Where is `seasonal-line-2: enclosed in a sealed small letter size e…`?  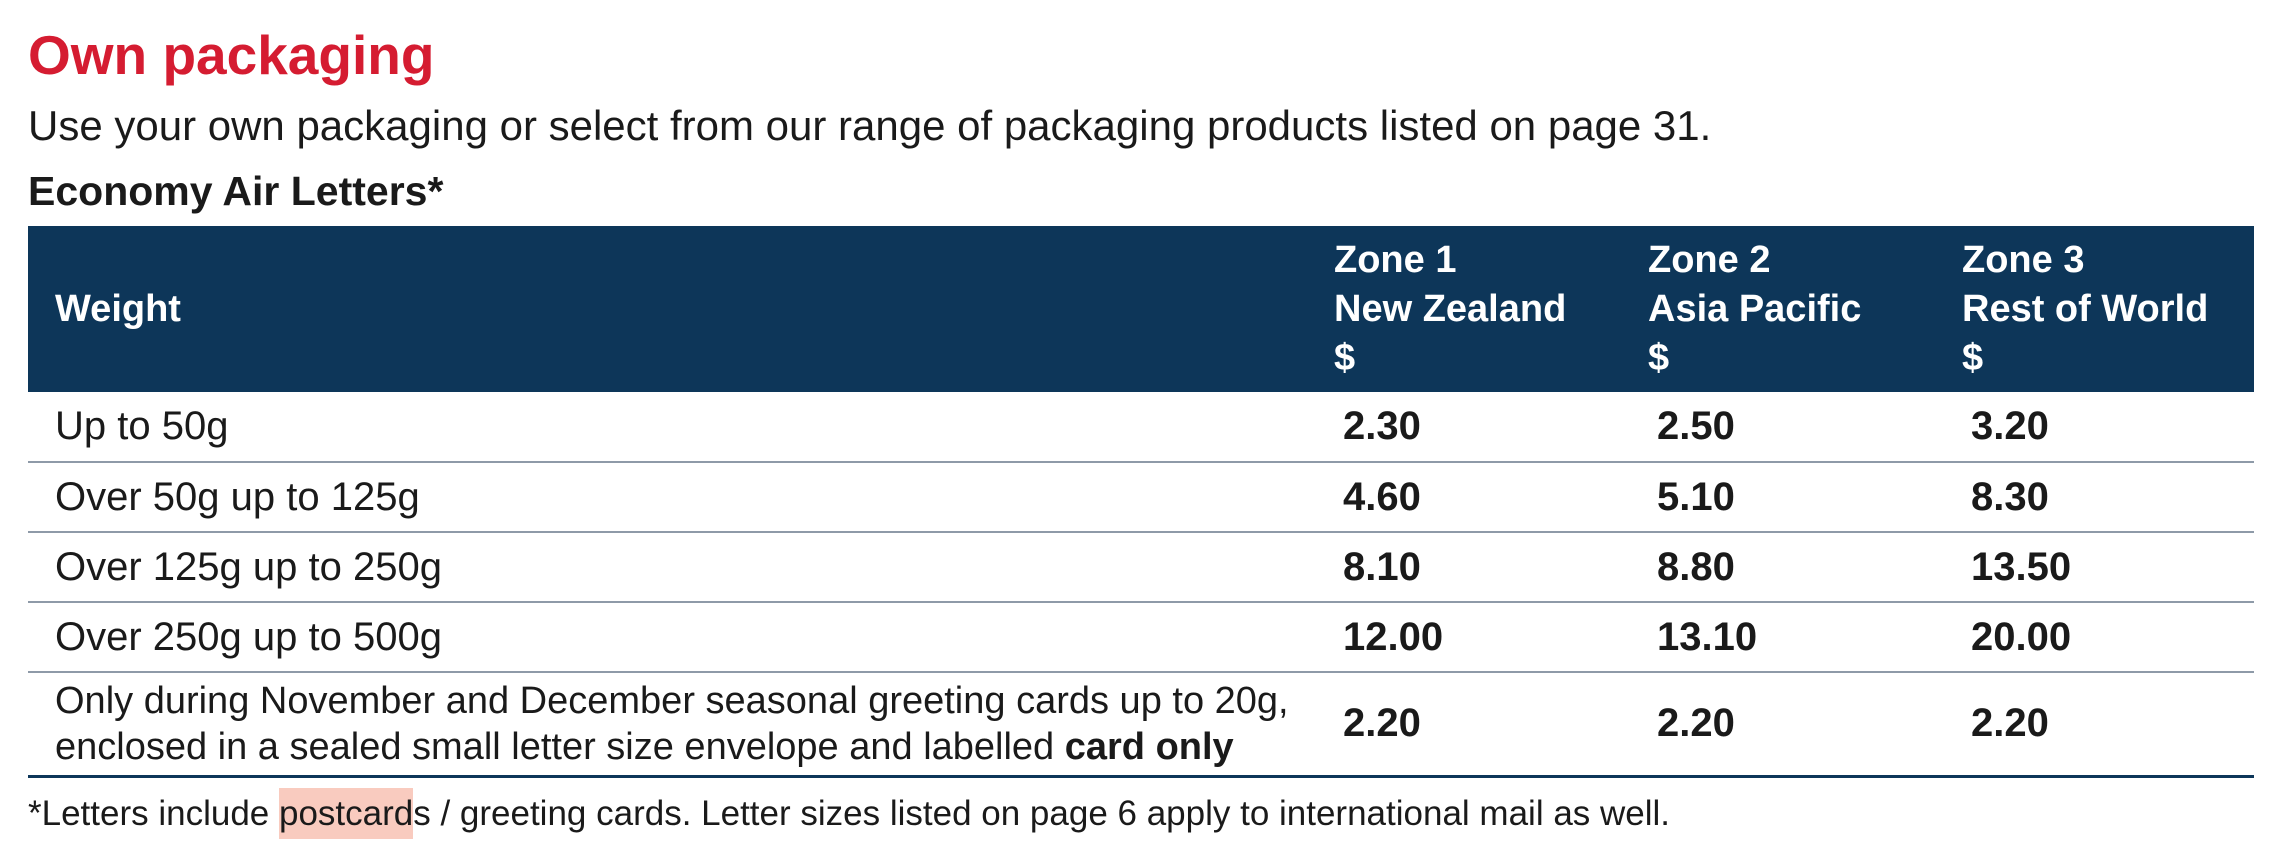
seasonal-line-2: enclosed in a sealed small letter size e… is located at coordinates (694, 747).